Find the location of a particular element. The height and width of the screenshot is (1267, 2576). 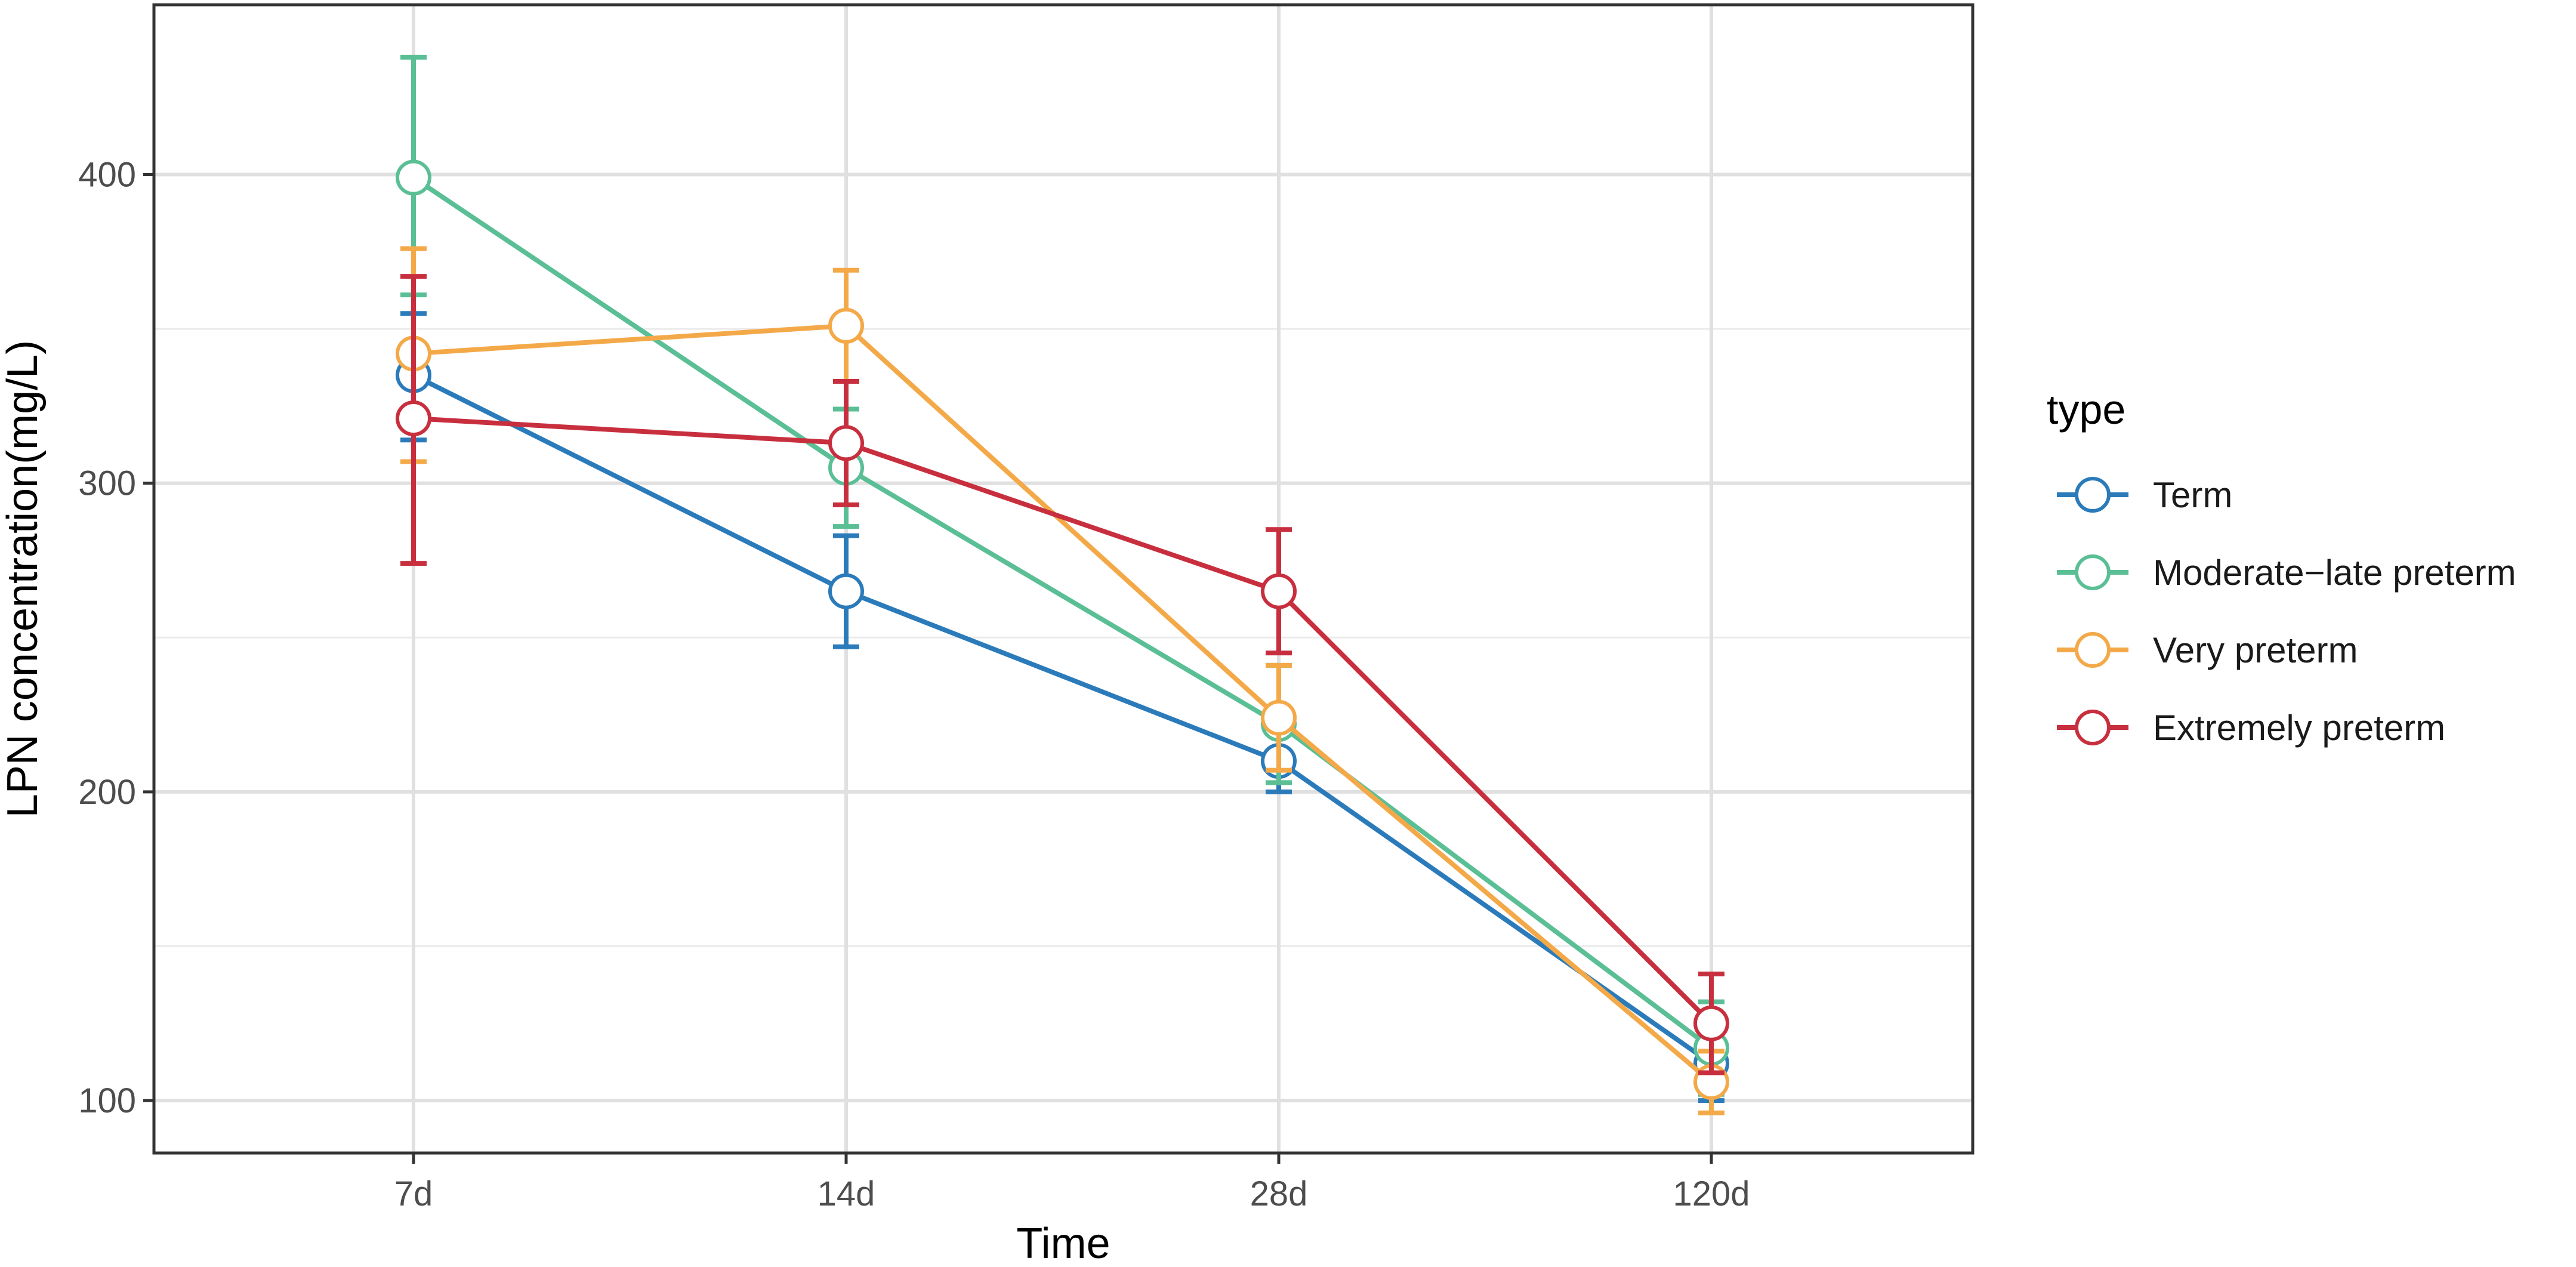

legend-title: type is located at coordinates (2086, 409).